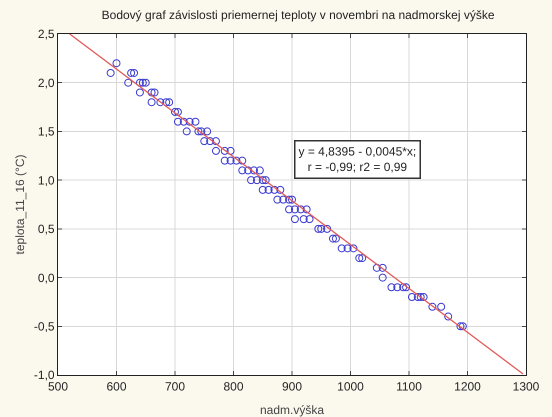  What do you see at coordinates (46, 131) in the screenshot?
I see `y-tick-label: 1,5` at bounding box center [46, 131].